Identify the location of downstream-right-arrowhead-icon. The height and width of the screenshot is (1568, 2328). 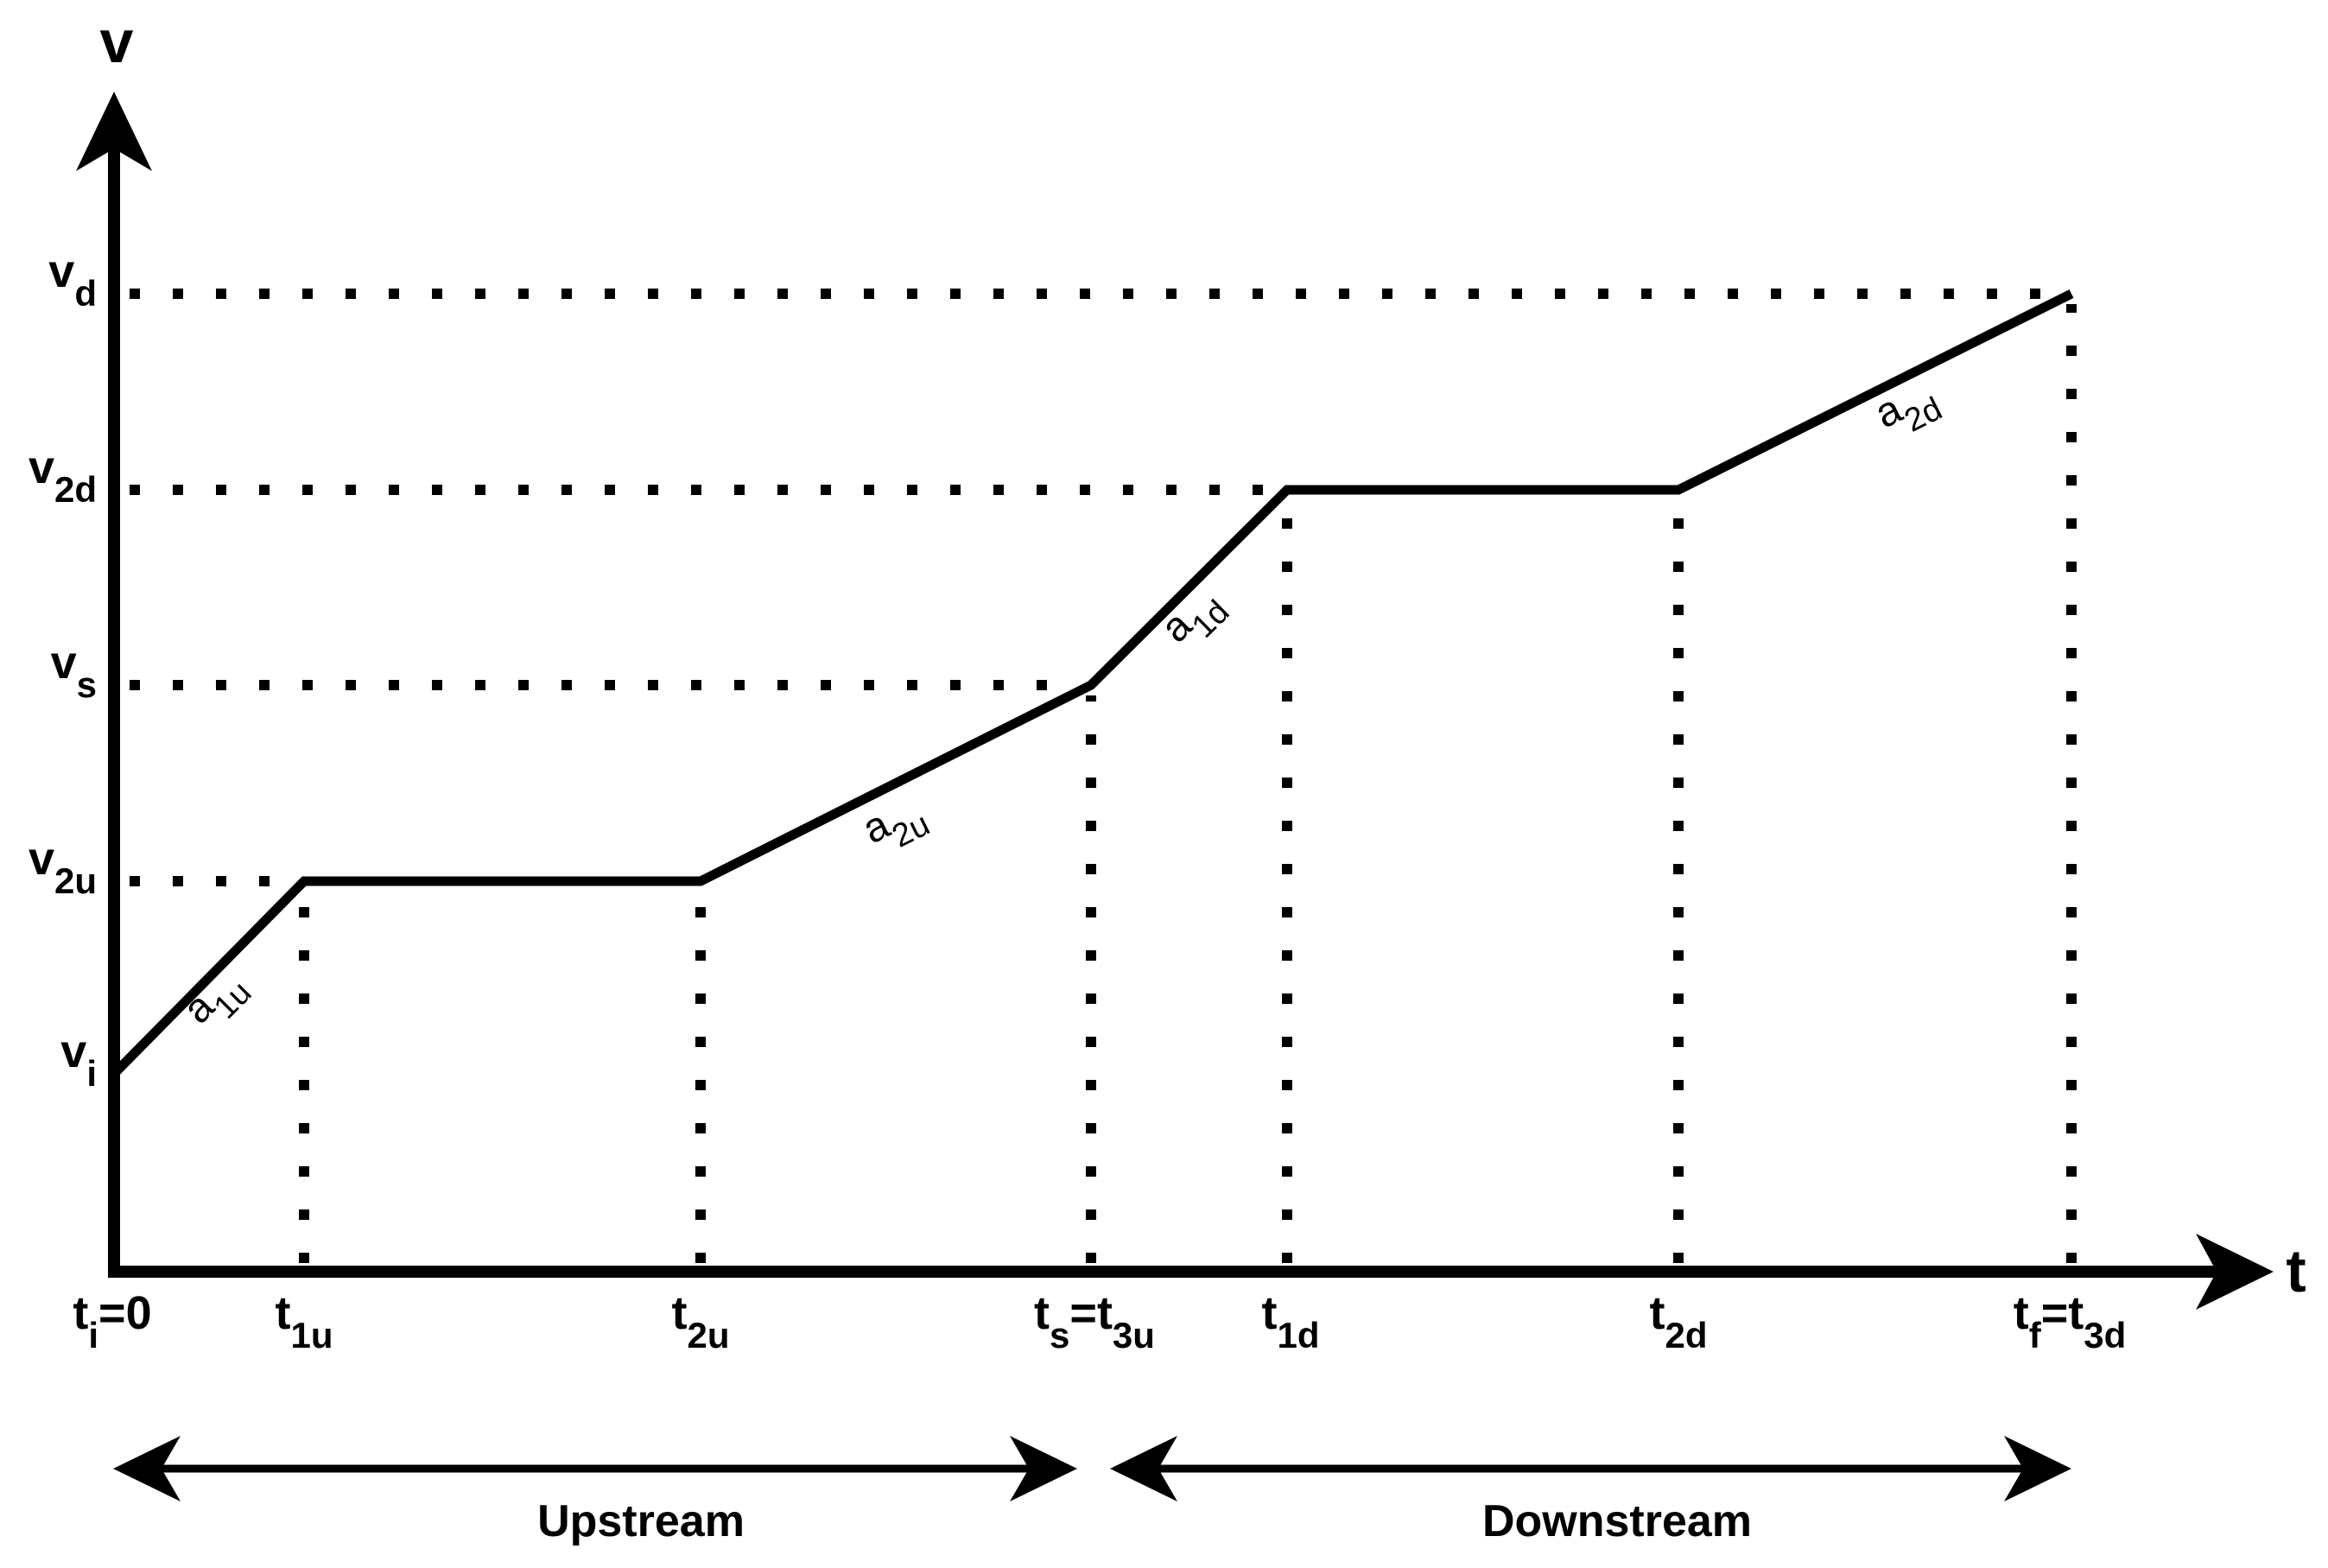
(2037, 1468).